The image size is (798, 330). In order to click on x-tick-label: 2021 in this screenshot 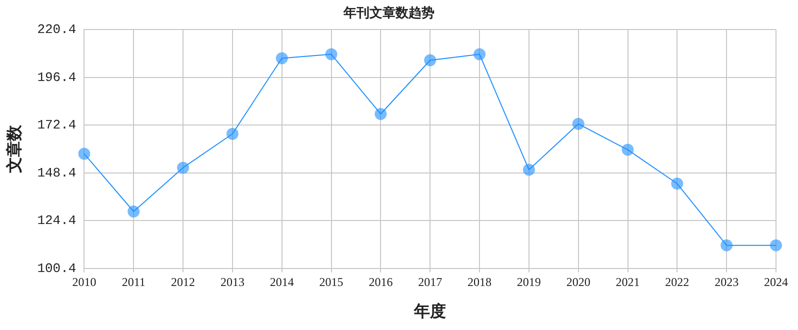, I will do `click(628, 281)`.